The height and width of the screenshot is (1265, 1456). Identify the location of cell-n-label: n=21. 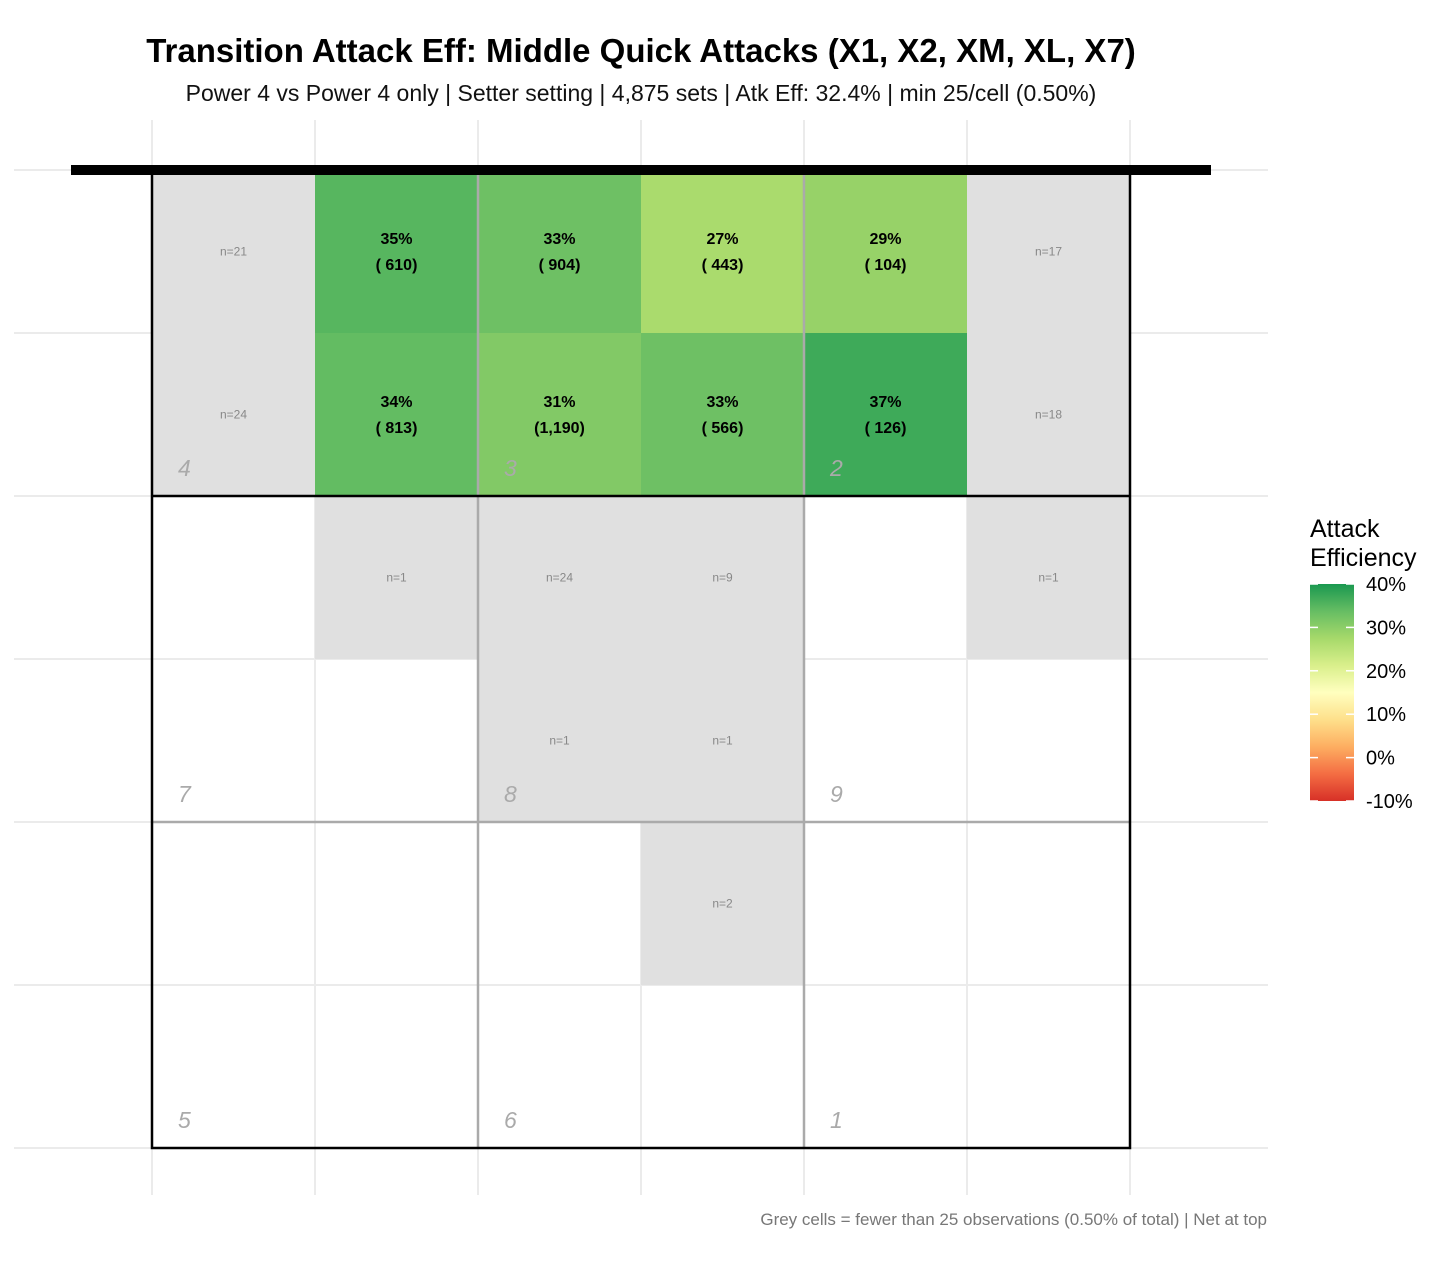
(233, 252).